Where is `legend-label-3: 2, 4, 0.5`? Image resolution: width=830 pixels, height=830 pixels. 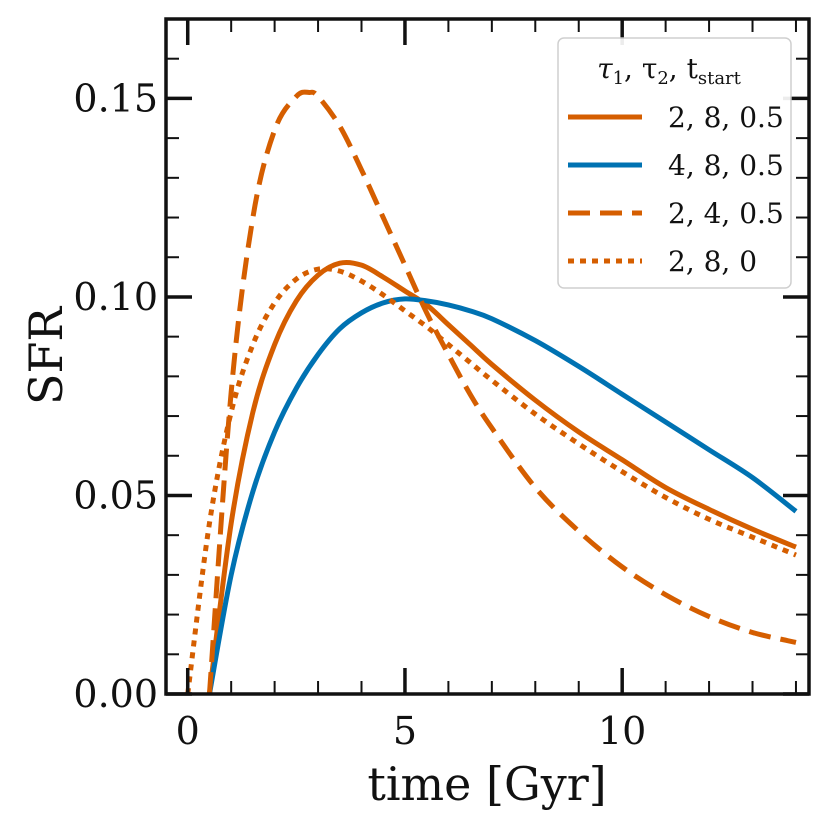 legend-label-3: 2, 4, 0.5 is located at coordinates (726, 213).